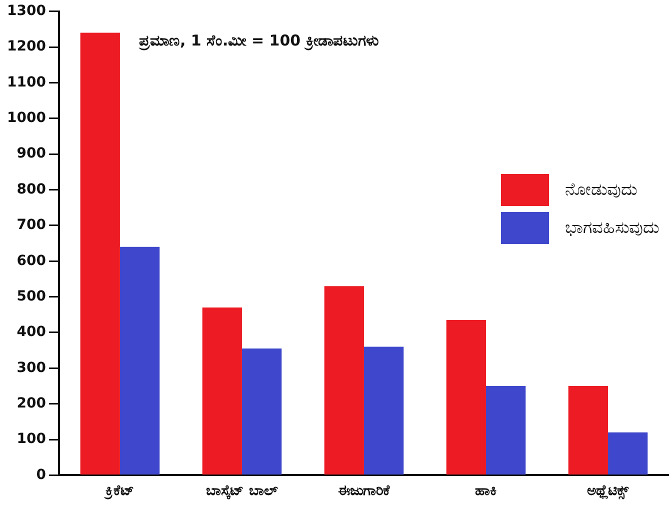 The height and width of the screenshot is (518, 669). Describe the element at coordinates (258, 40) in the screenshot. I see `annotation: ಪ್ರಮಾಣ, 1 ಸೆಂ.ಮೀ = 100 ಕ್ರೀಡಾಪಟುಗಳು` at that location.